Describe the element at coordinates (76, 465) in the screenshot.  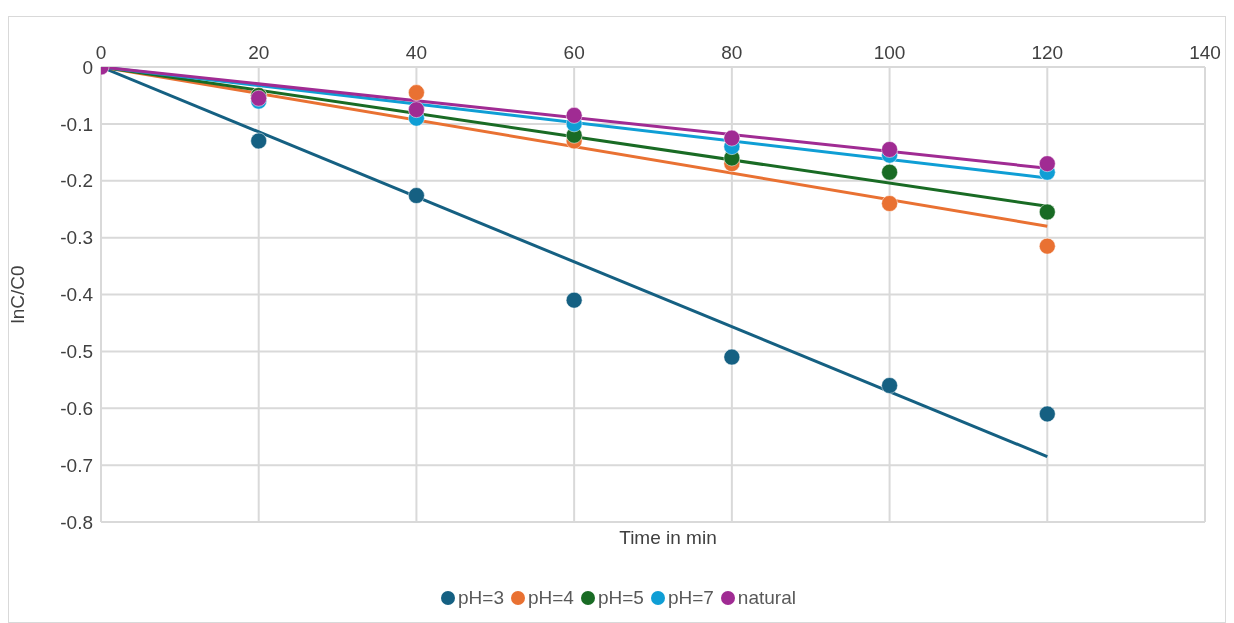
I see `y-tick-label: -0.7` at that location.